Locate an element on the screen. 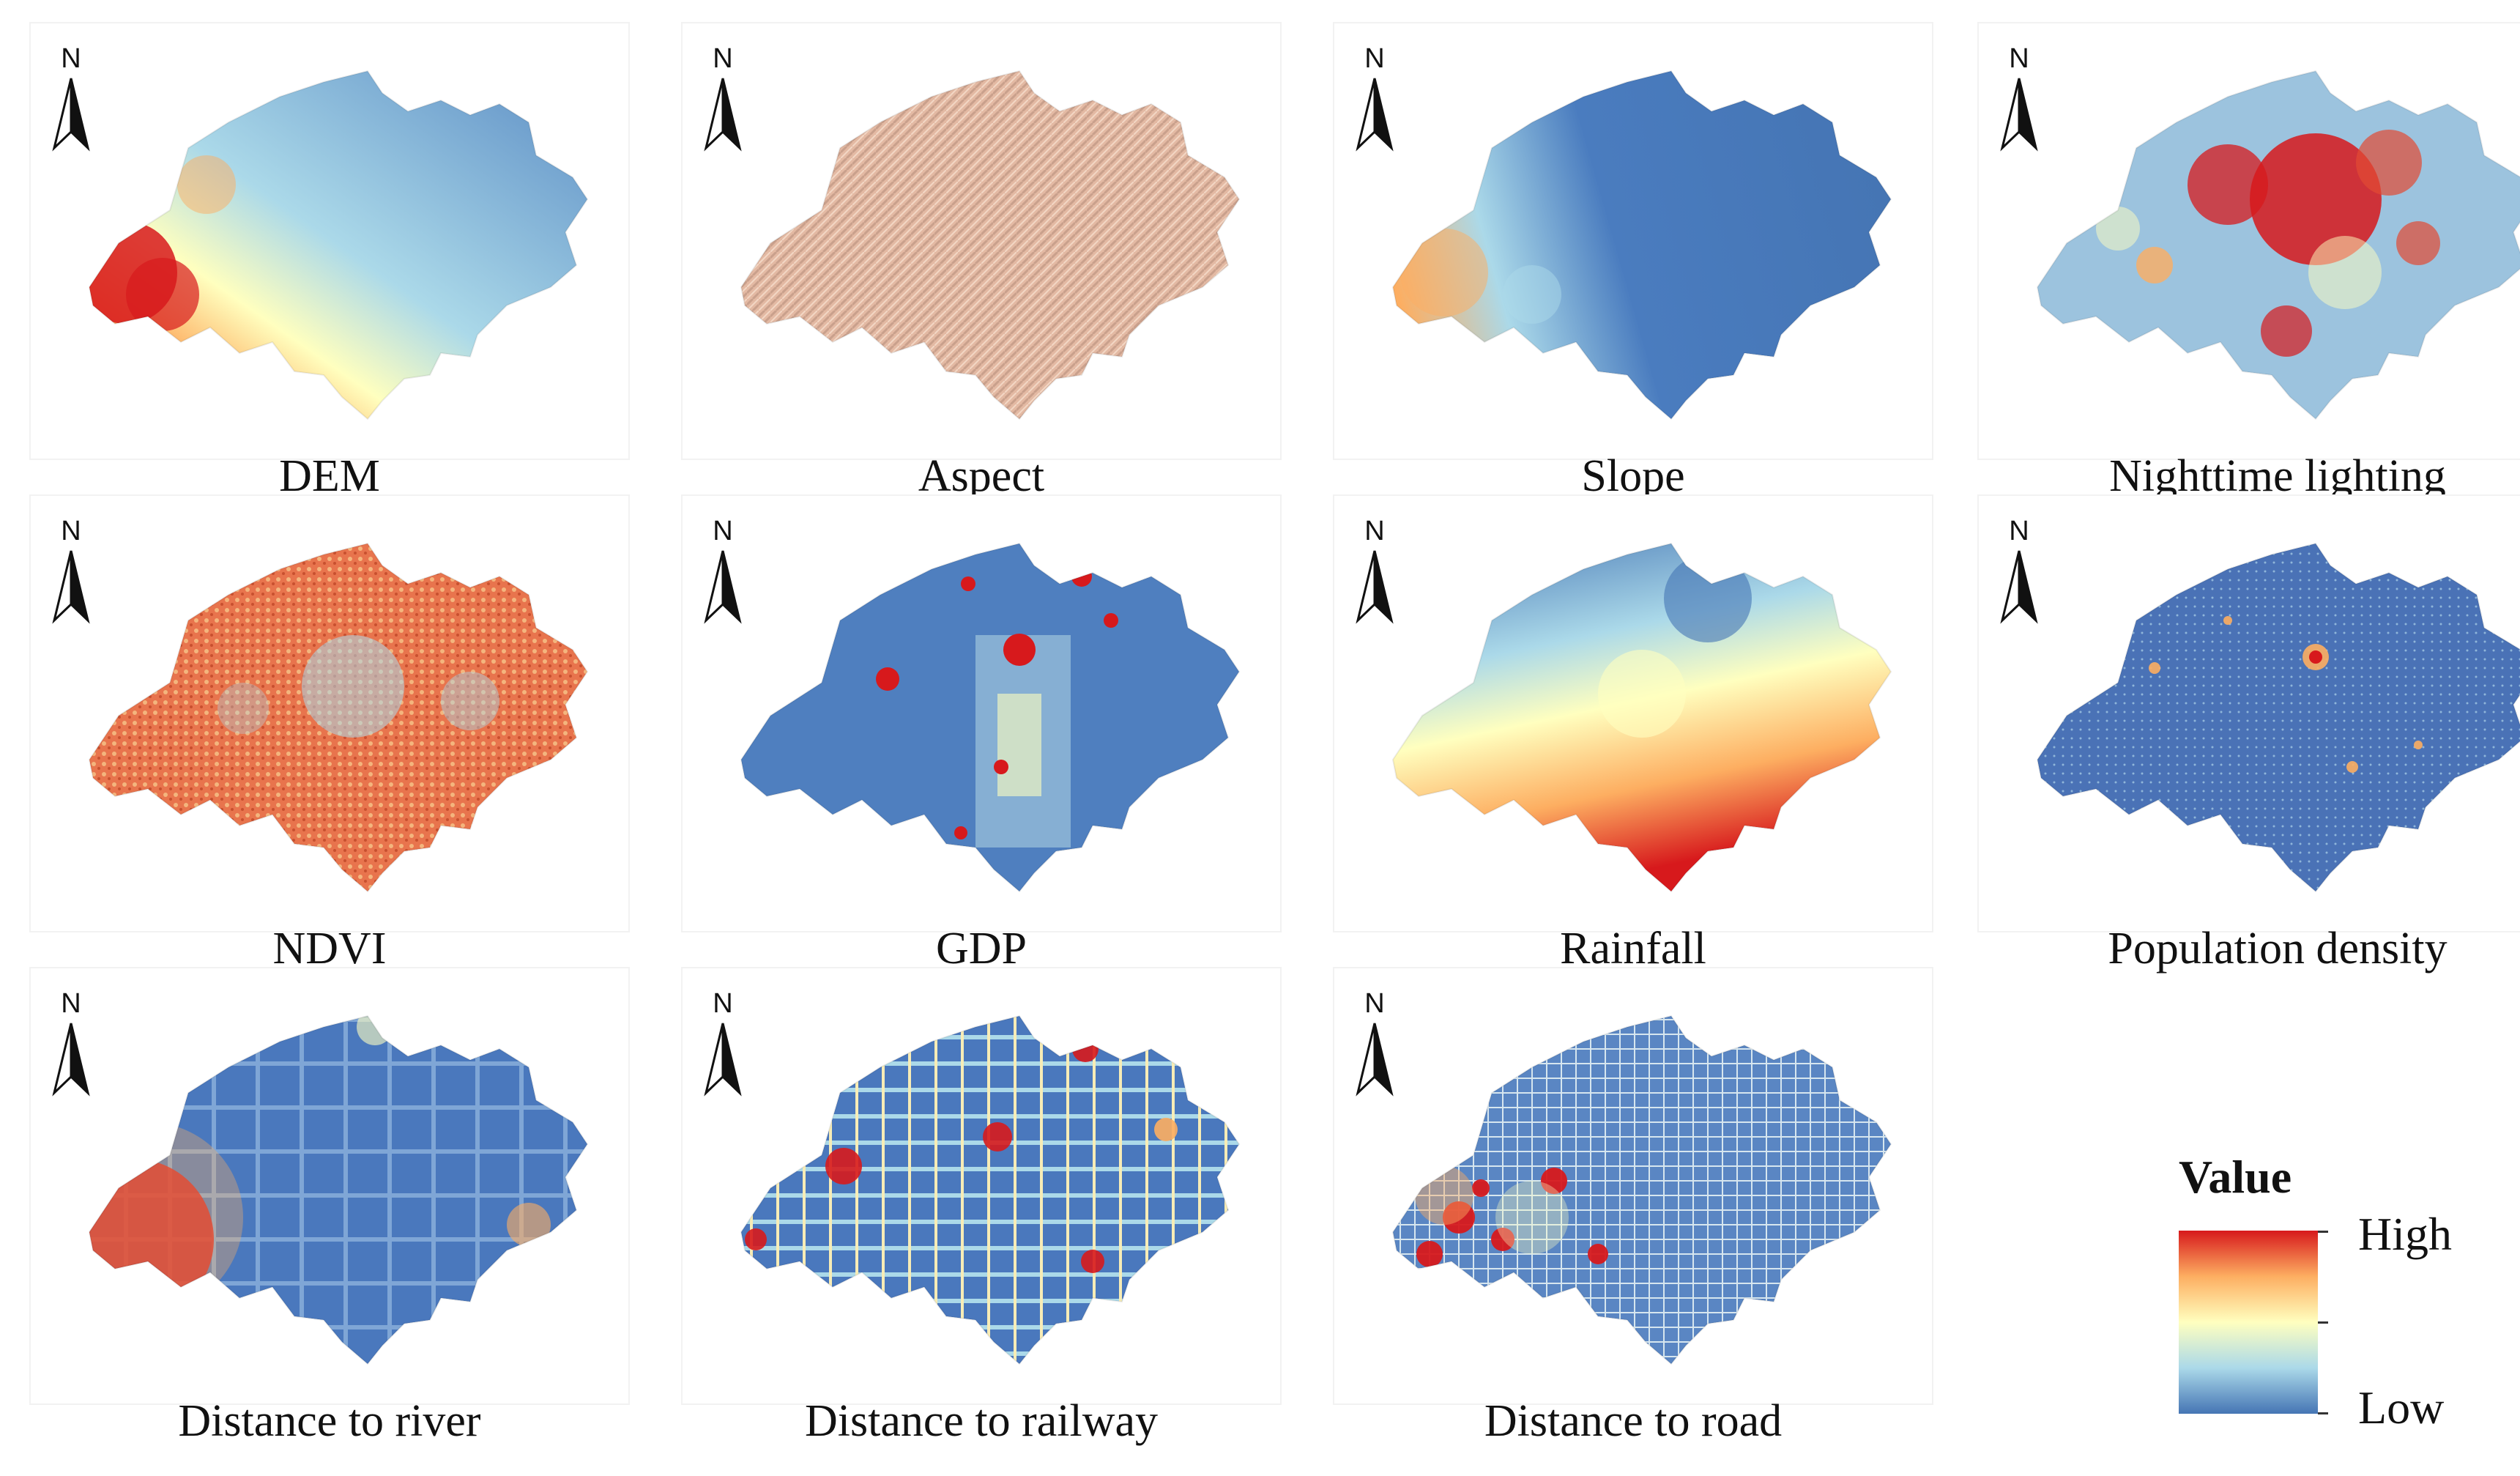  legend-tick-high is located at coordinates (2323, 1232).